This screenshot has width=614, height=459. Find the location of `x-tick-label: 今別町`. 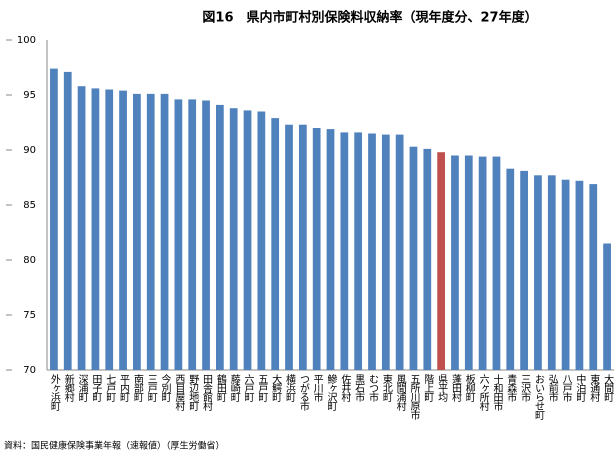

x-tick-label: 今別町 is located at coordinates (165, 387).